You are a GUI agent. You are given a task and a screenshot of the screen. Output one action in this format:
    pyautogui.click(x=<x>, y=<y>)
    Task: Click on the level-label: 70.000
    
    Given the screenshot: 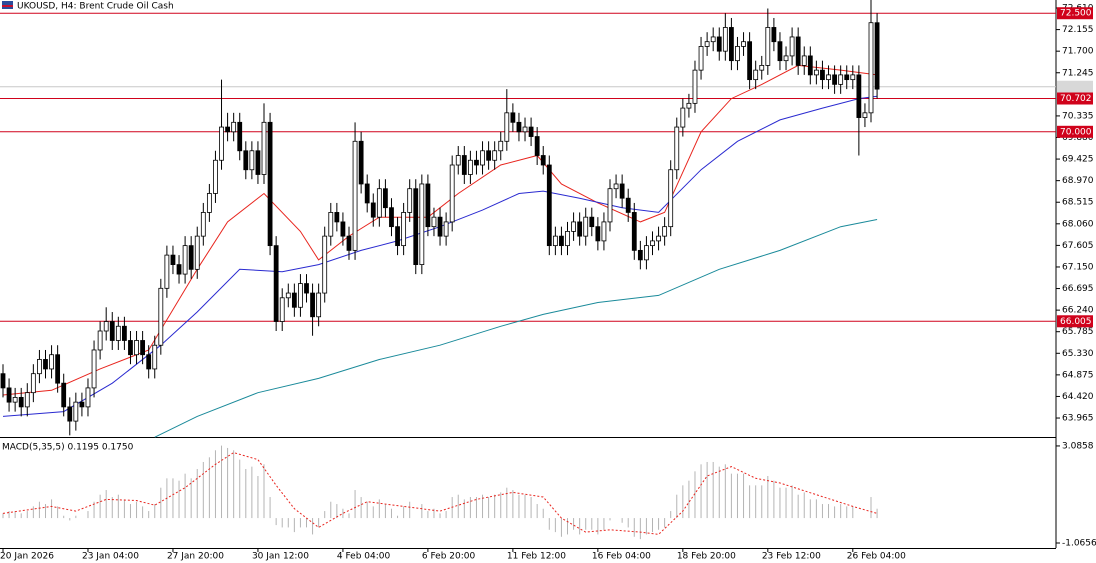 What is the action you would take?
    pyautogui.click(x=1076, y=132)
    